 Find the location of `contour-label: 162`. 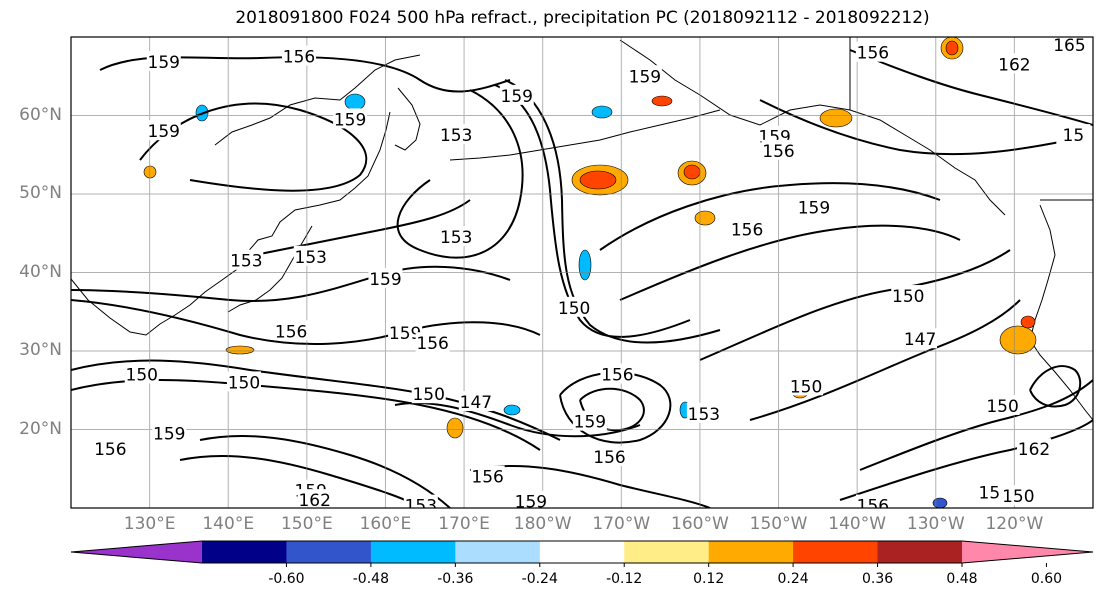

contour-label: 162 is located at coordinates (1034, 450).